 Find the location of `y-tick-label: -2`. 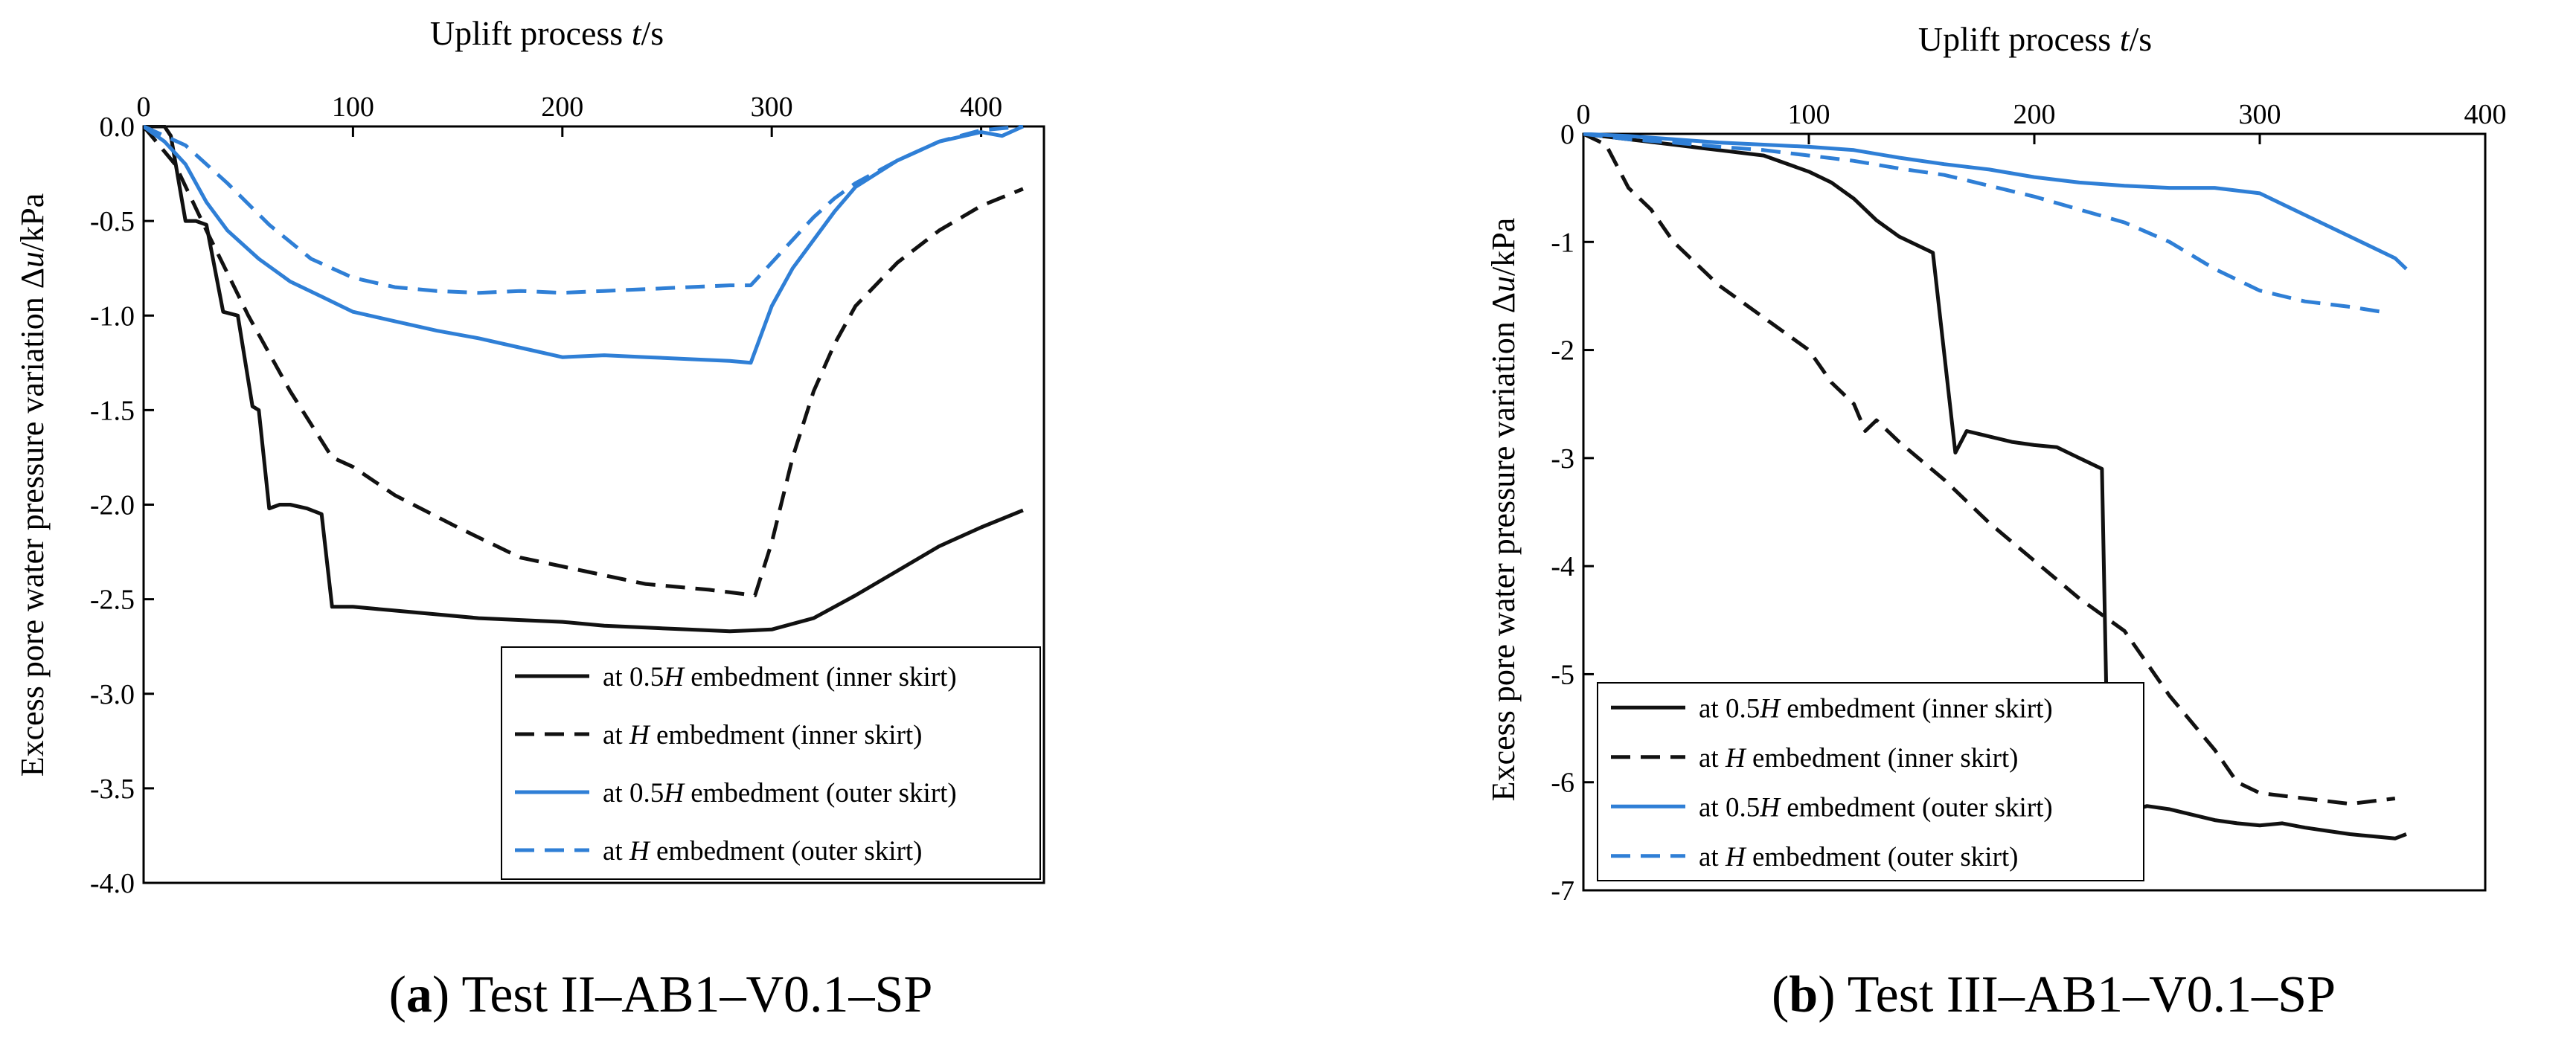

y-tick-label: -2 is located at coordinates (1563, 351).